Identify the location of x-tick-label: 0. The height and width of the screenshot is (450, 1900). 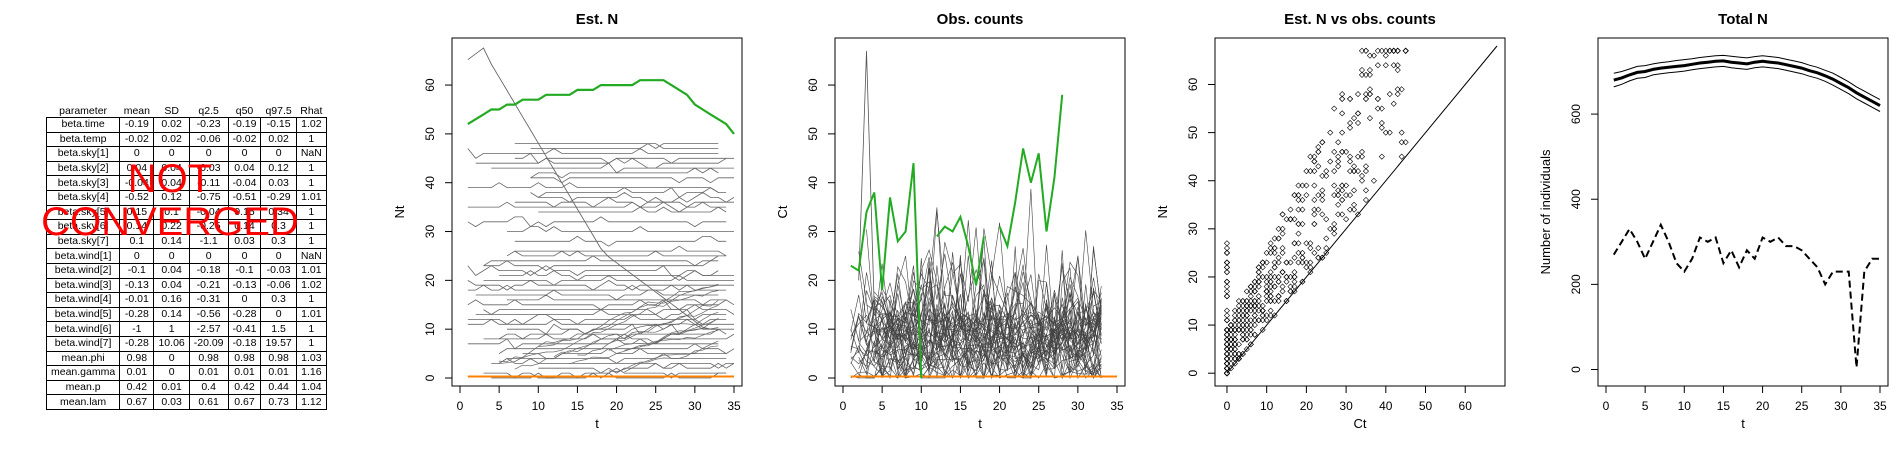
(1227, 406).